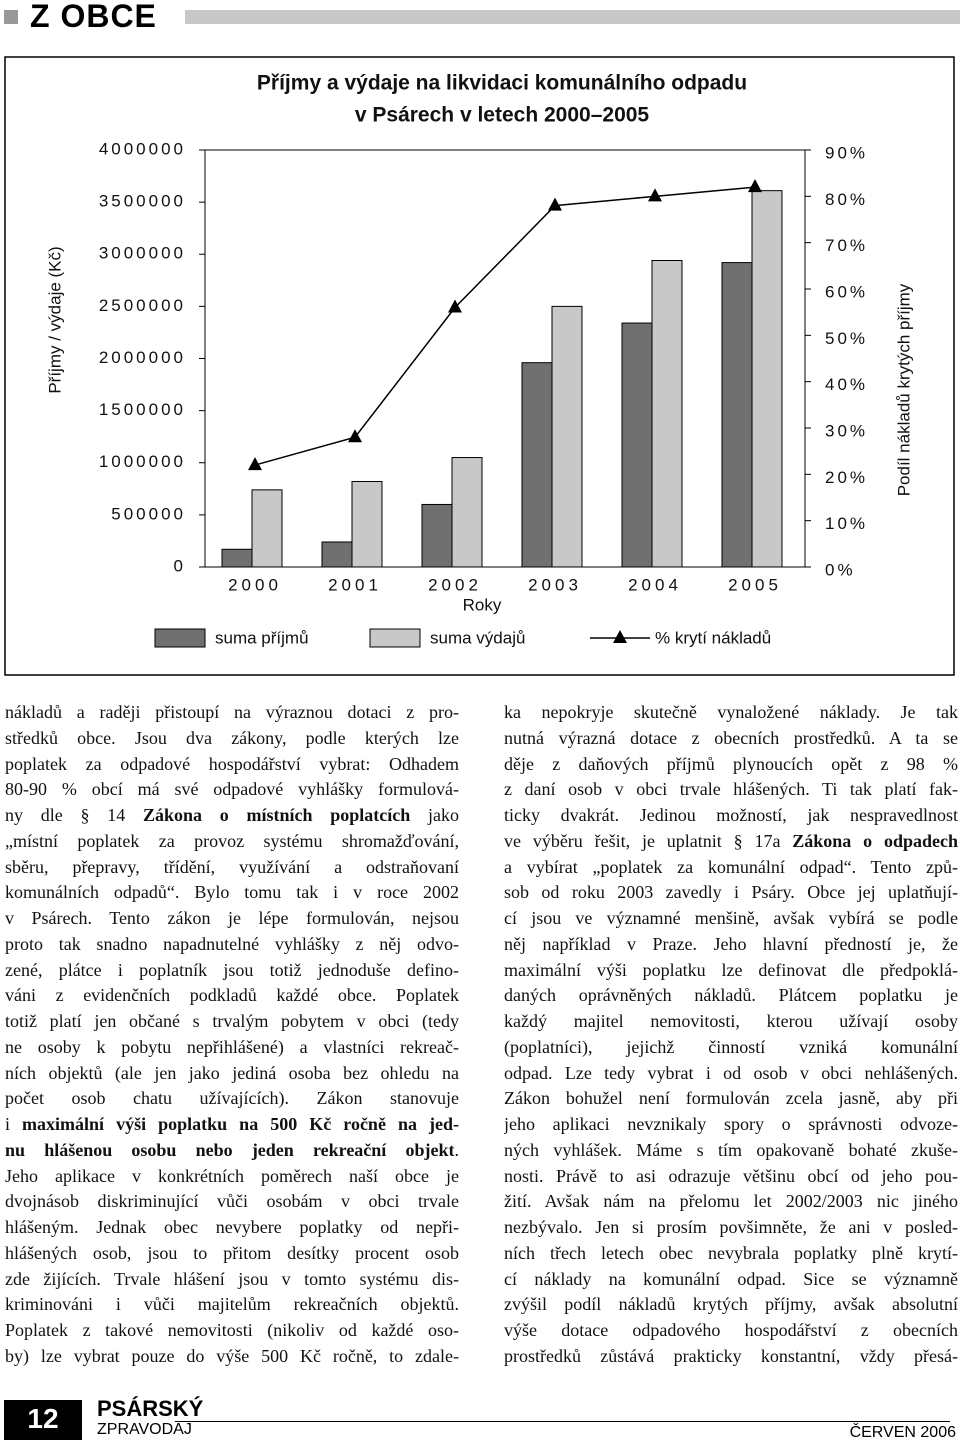 Image resolution: width=960 pixels, height=1443 pixels. I want to click on footer-rule, so click(562, 1421).